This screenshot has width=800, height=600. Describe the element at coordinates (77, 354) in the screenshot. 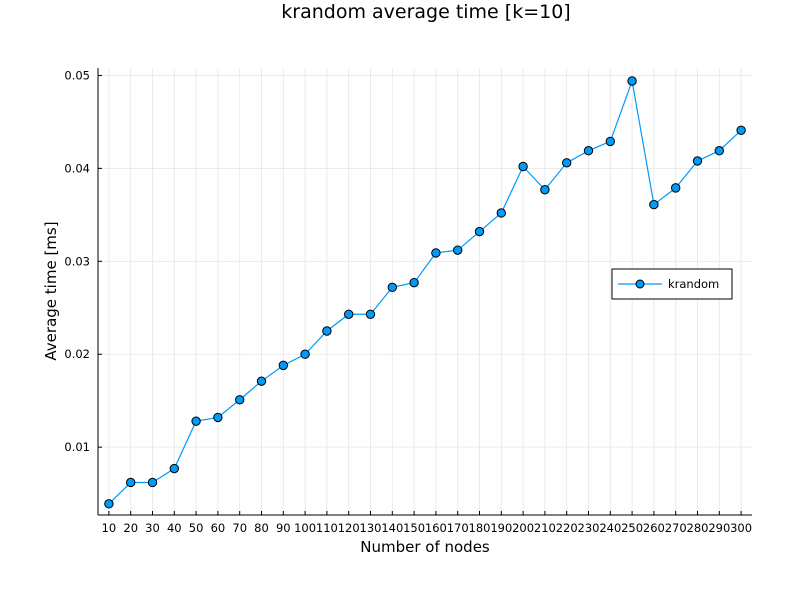

I see `y-tick-label-1: 0.02` at that location.